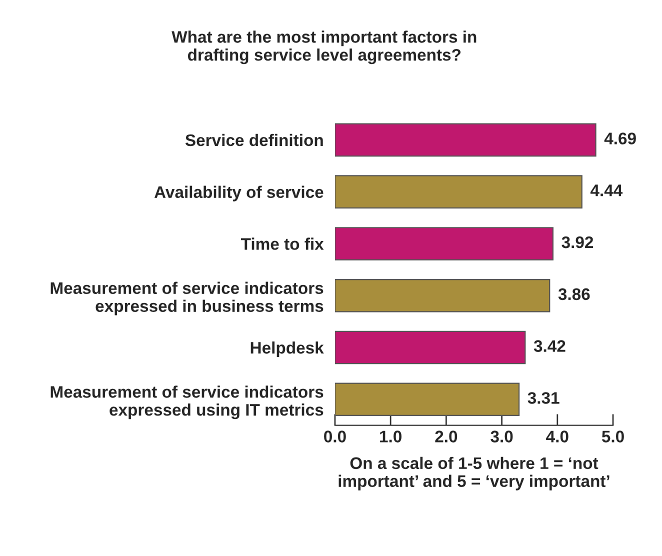 This screenshot has height=556, width=662. Describe the element at coordinates (557, 436) in the screenshot. I see `x-tick-label: 4.0` at that location.